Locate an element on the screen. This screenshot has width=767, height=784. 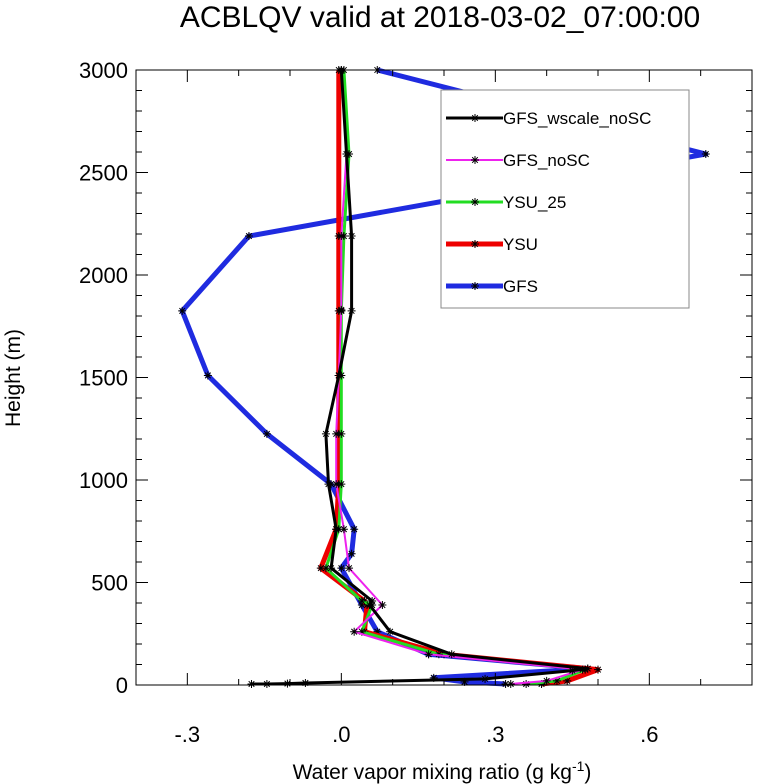
legend-item: GFS is located at coordinates (492, 286).